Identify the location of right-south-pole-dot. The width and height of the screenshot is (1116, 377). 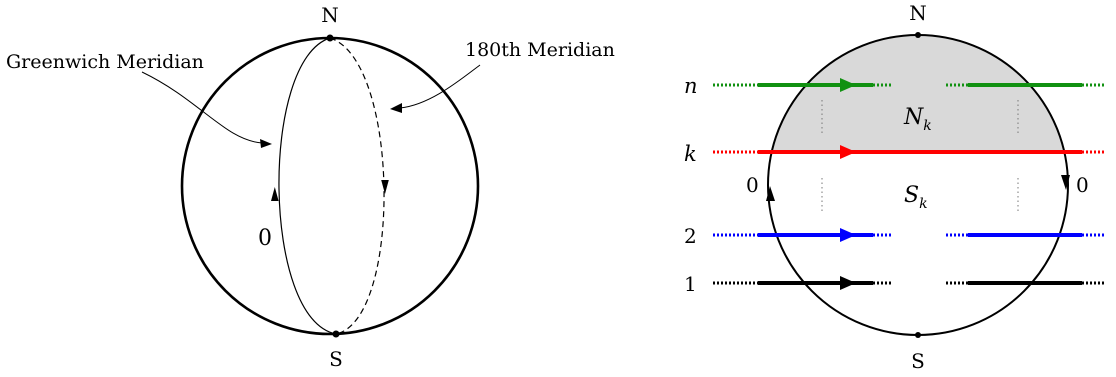
(918, 335).